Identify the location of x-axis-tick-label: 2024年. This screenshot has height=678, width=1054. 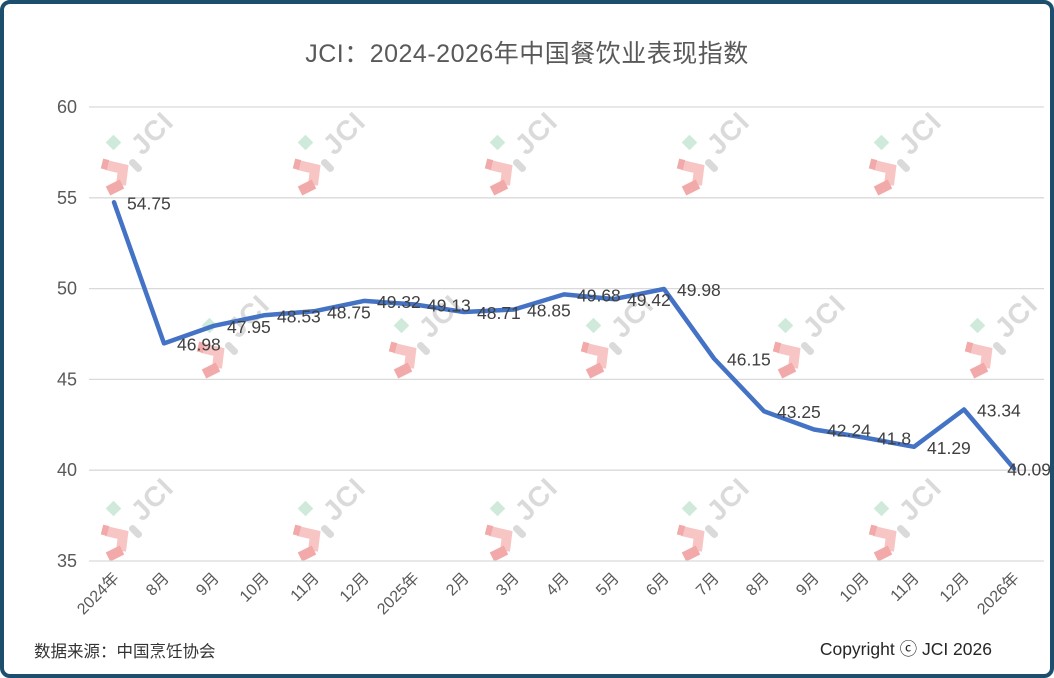
(98, 593).